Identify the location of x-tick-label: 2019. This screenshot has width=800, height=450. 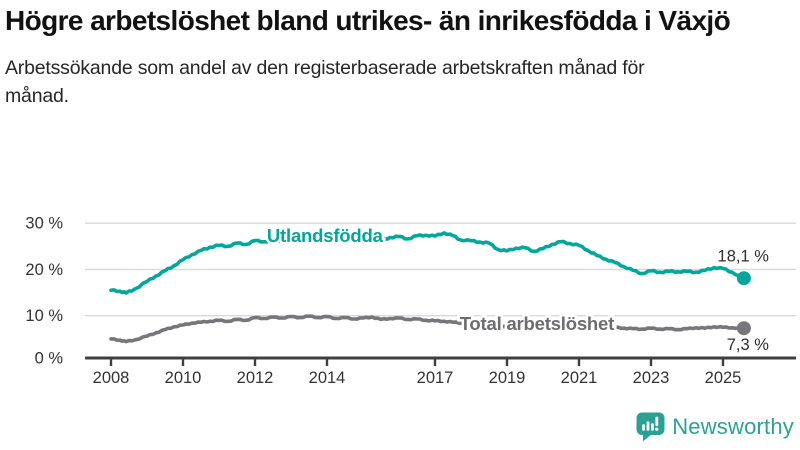
(507, 378).